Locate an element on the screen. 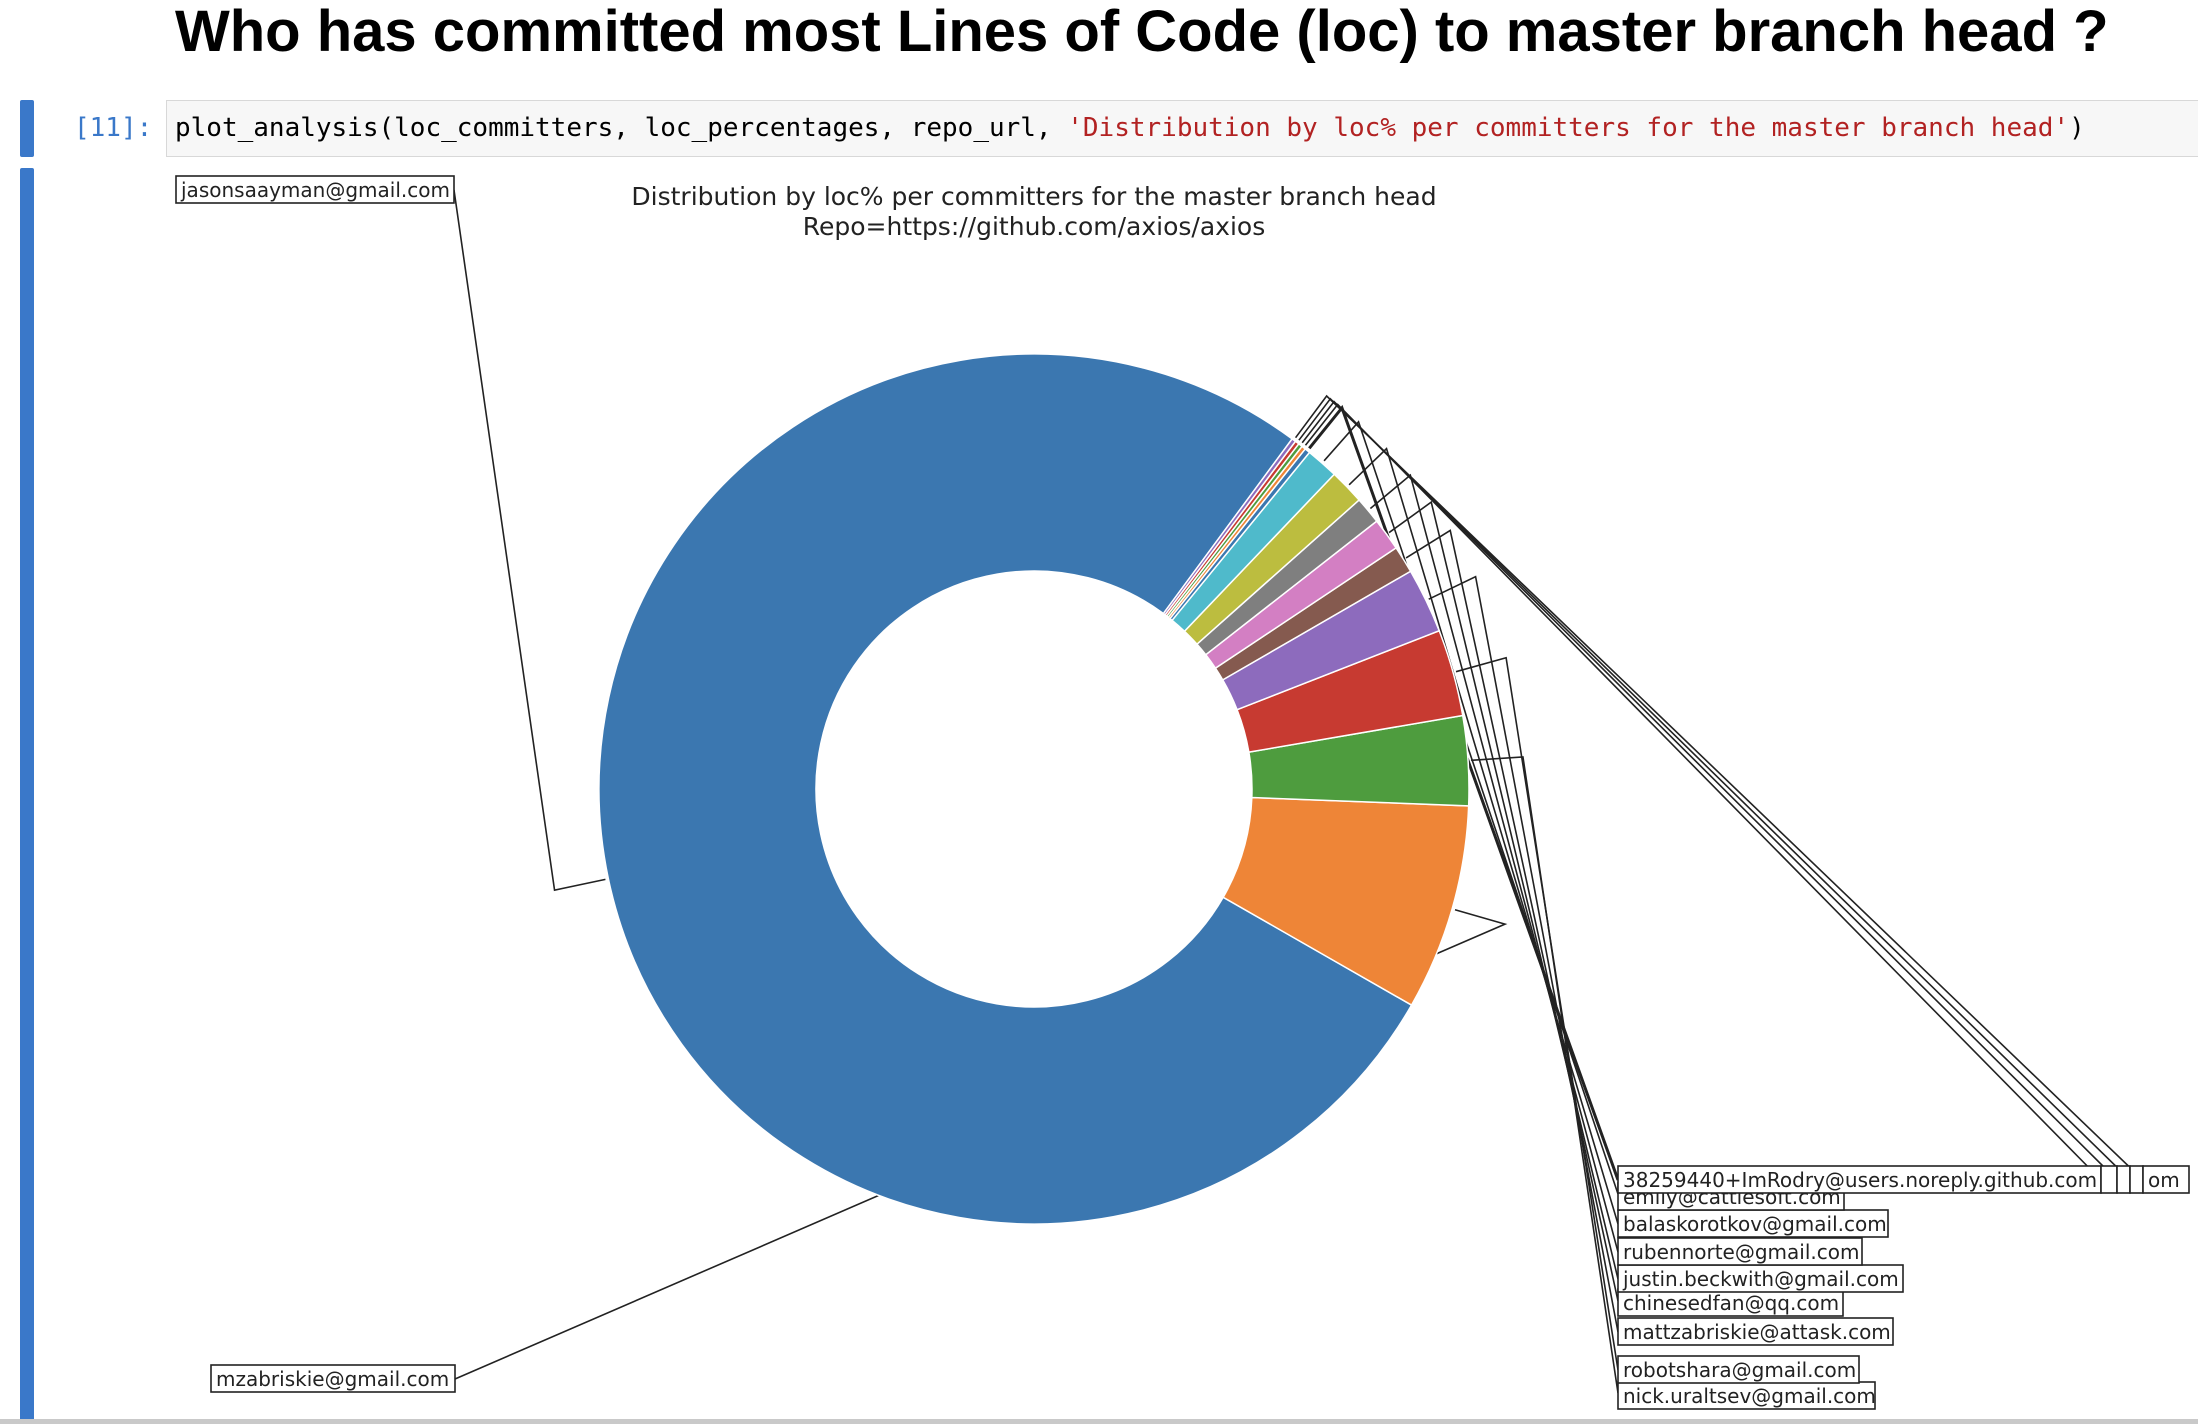  slice-label: balaskorotkov@gmail.com is located at coordinates (1755, 1224).